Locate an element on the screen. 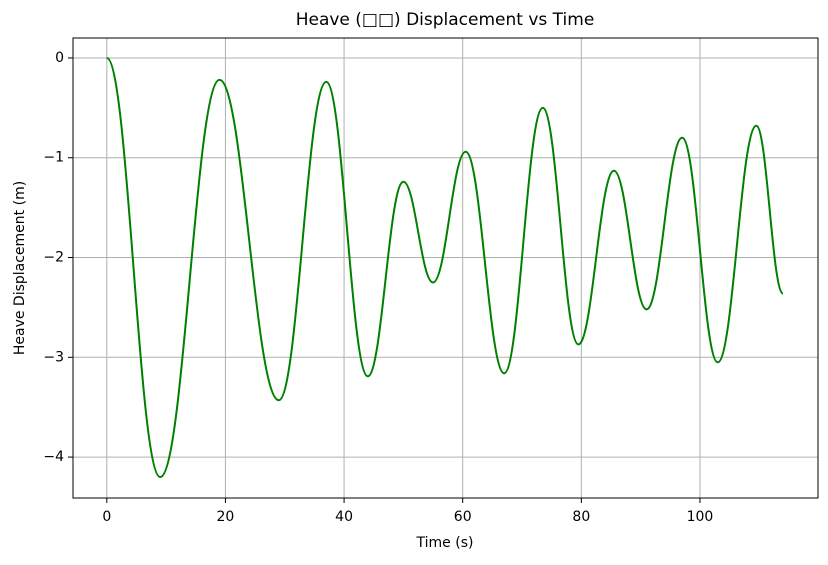 Image resolution: width=828 pixels, height=565 pixels. x-tick-label: 60 is located at coordinates (463, 517).